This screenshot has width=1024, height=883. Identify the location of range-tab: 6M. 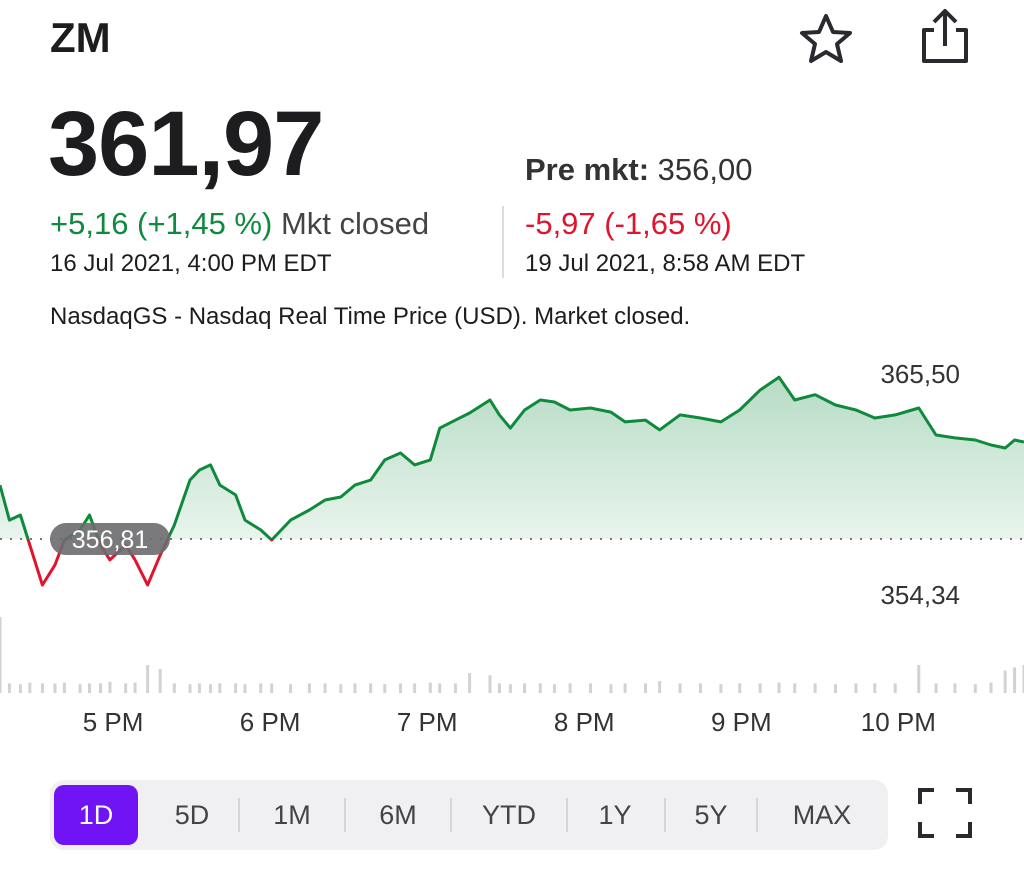
(398, 815).